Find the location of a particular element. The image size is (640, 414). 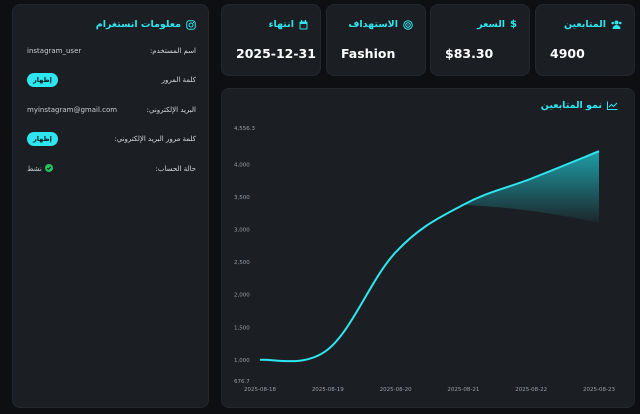

stat-followers-head: المتابعين is located at coordinates (593, 24).